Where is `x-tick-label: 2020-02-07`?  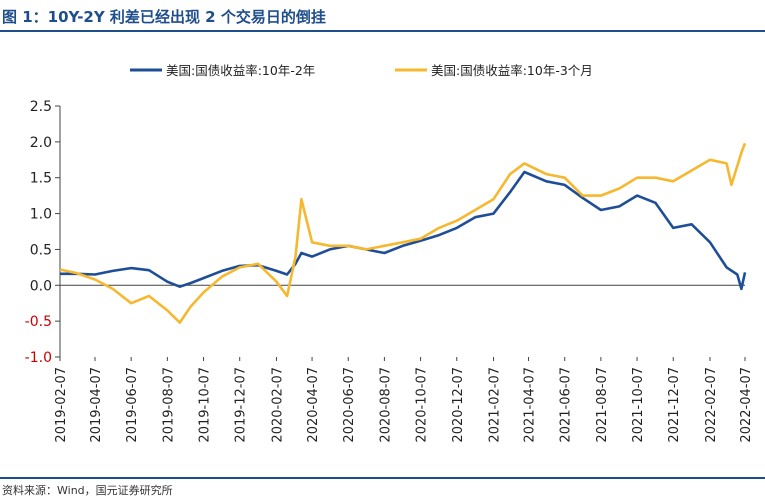 x-tick-label: 2020-02-07 is located at coordinates (277, 405).